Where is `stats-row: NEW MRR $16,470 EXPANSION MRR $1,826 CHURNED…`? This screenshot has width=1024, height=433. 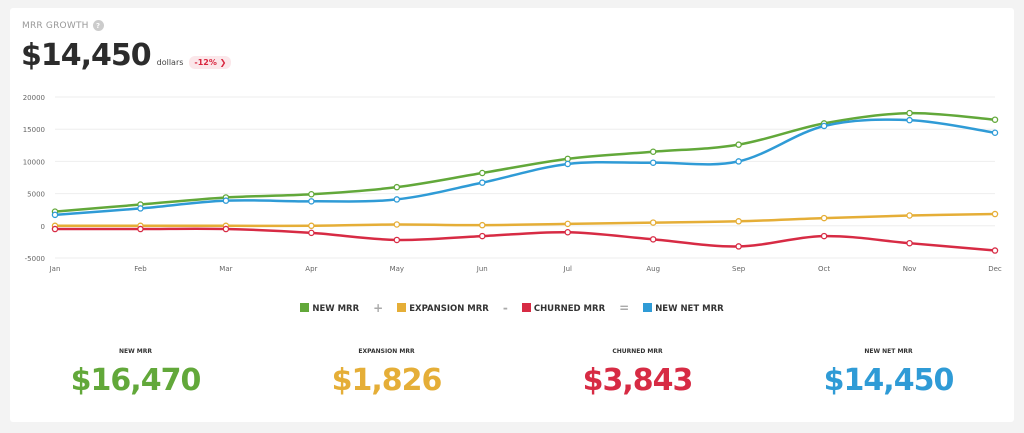
stats-row: NEW MRR $16,470 EXPANSION MRR $1,826 CHURNED… is located at coordinates (512, 373).